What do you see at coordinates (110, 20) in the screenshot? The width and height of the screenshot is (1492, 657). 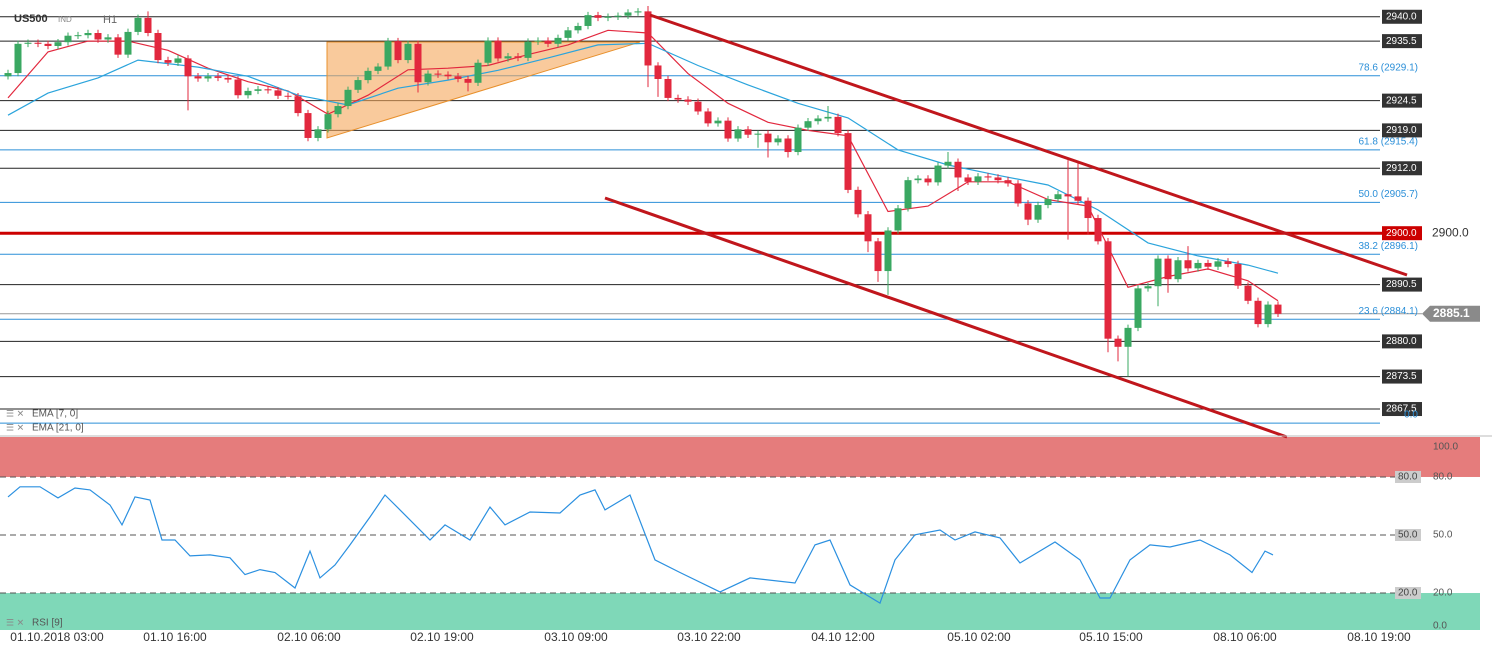 I see `timeframe: H1` at bounding box center [110, 20].